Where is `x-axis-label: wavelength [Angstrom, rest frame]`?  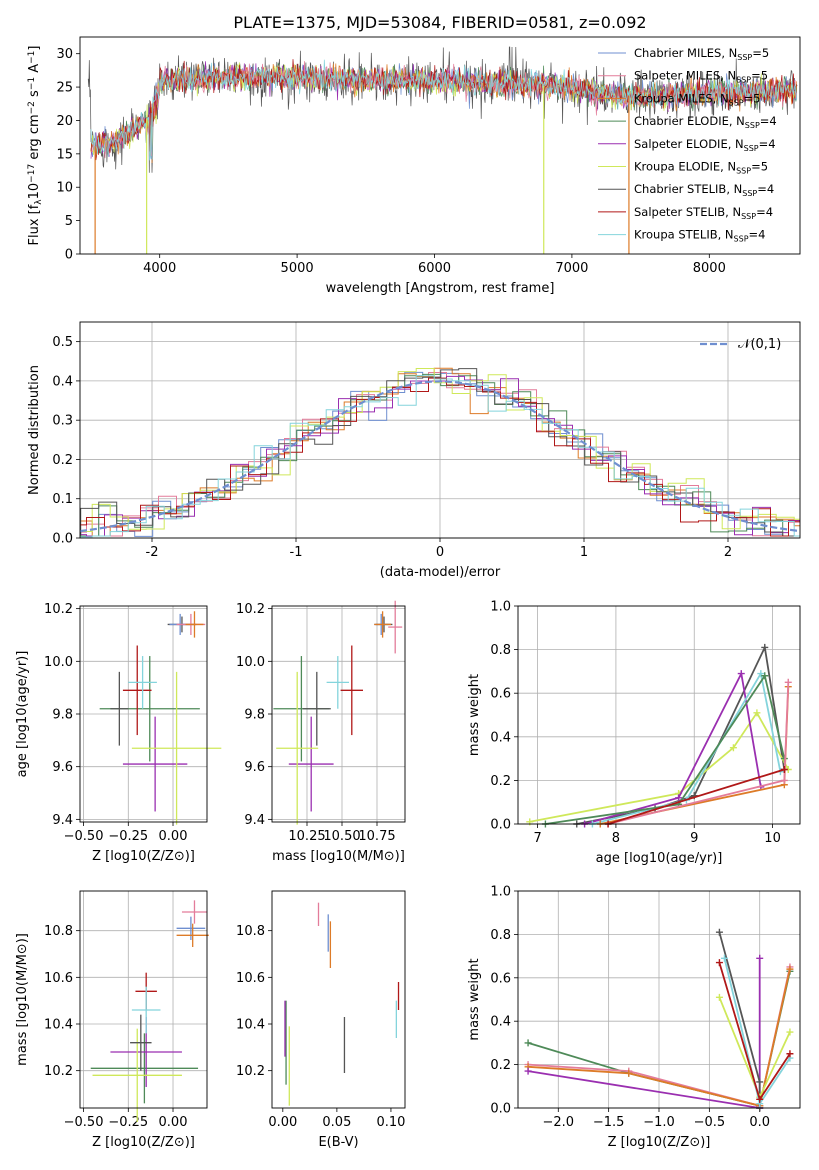 x-axis-label: wavelength [Angstrom, rest frame] is located at coordinates (440, 288).